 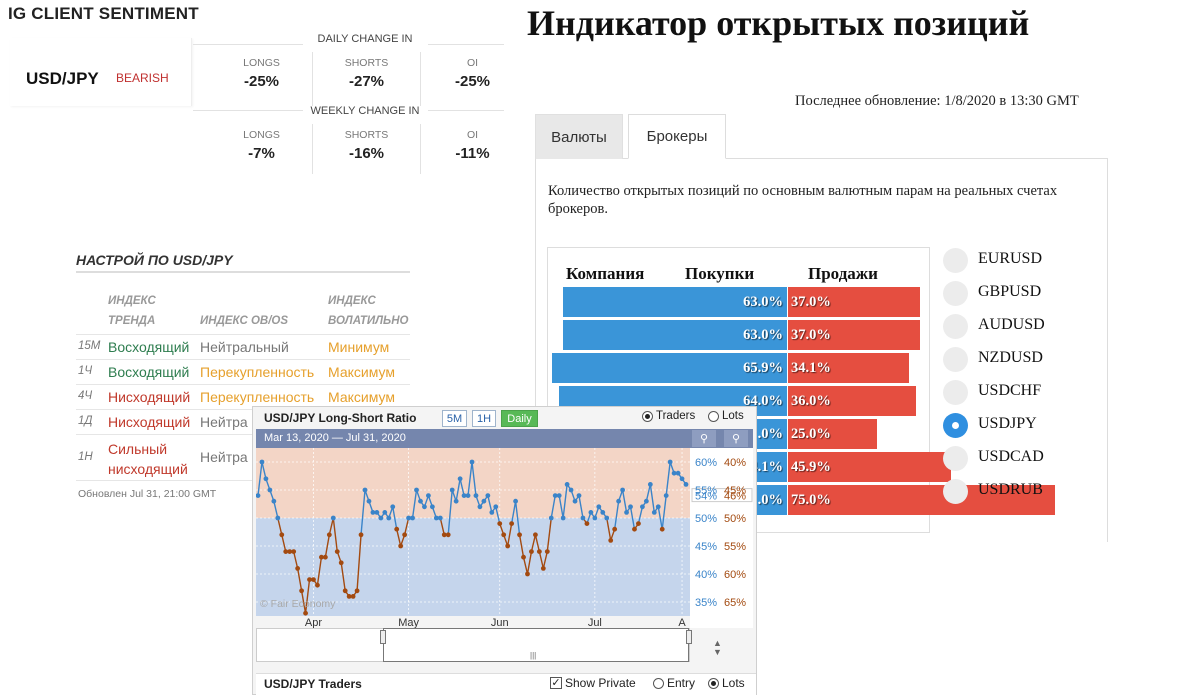 I want to click on zoom-in-icon: ⚲, so click(x=704, y=438).